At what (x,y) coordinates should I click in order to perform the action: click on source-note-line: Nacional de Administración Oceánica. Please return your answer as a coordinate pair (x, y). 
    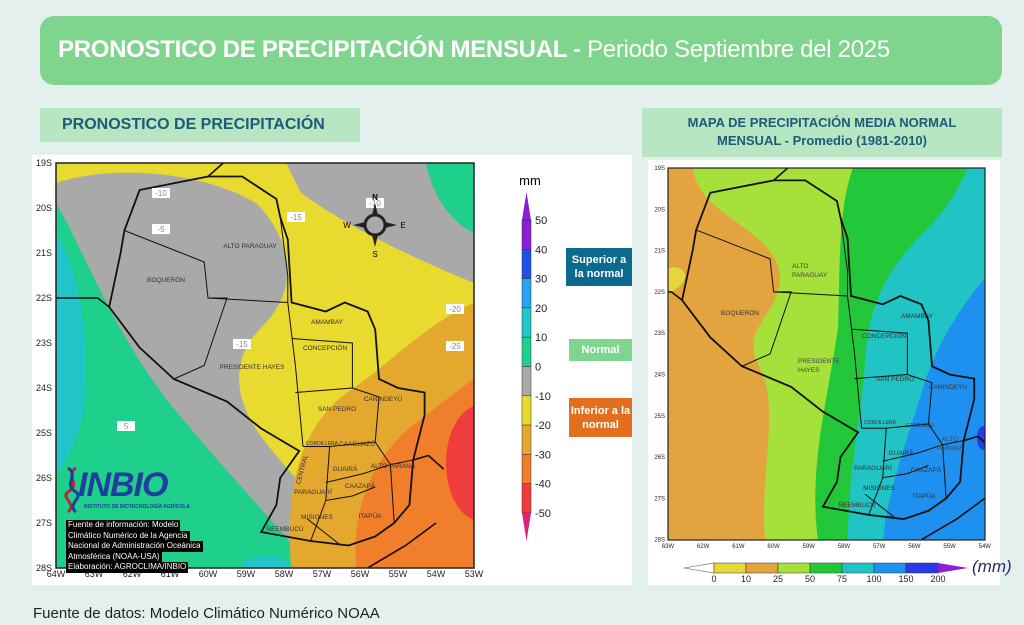
    Looking at the image, I should click on (134, 546).